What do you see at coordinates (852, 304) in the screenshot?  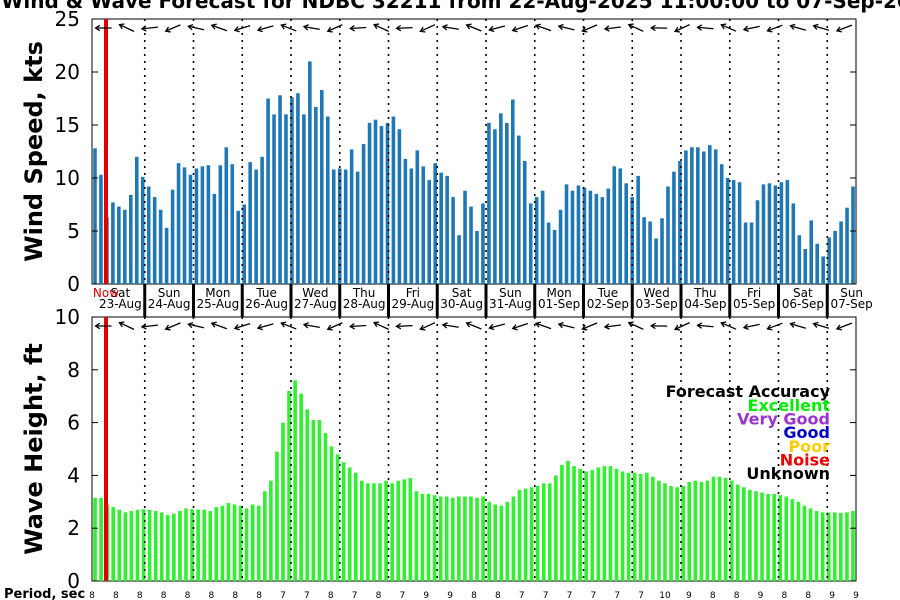 I see `day-date-label: 07-Sep` at bounding box center [852, 304].